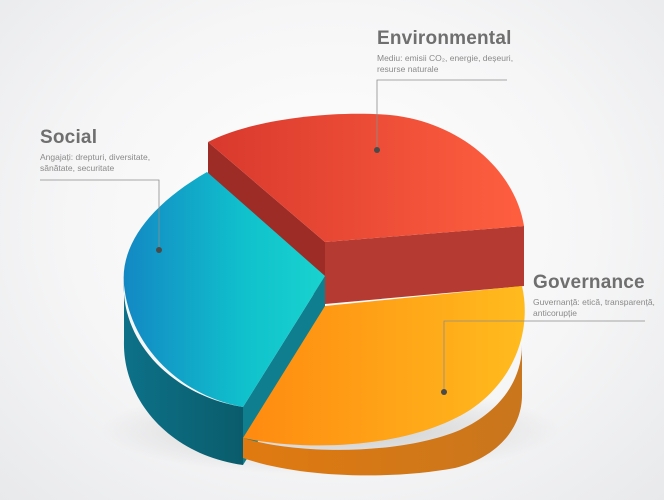 This screenshot has height=500, width=664. Describe the element at coordinates (69, 137) in the screenshot. I see `label-social-title: Social` at that location.